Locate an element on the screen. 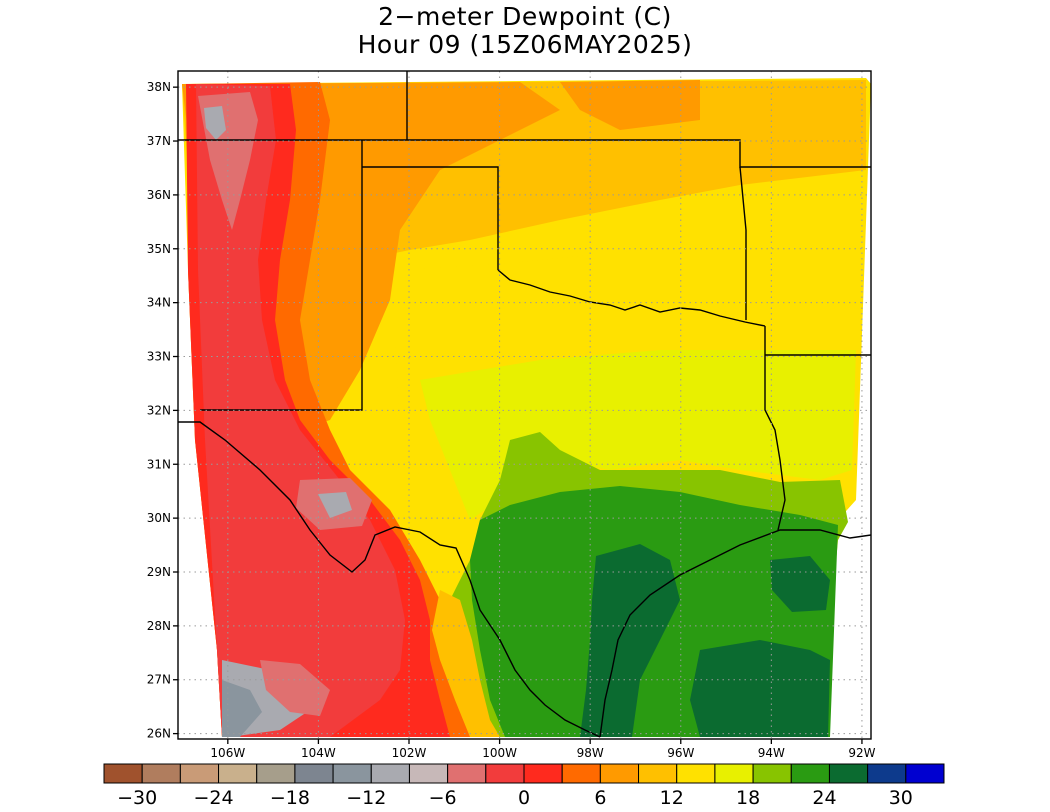  colorbar-label: −6 is located at coordinates (443, 798).